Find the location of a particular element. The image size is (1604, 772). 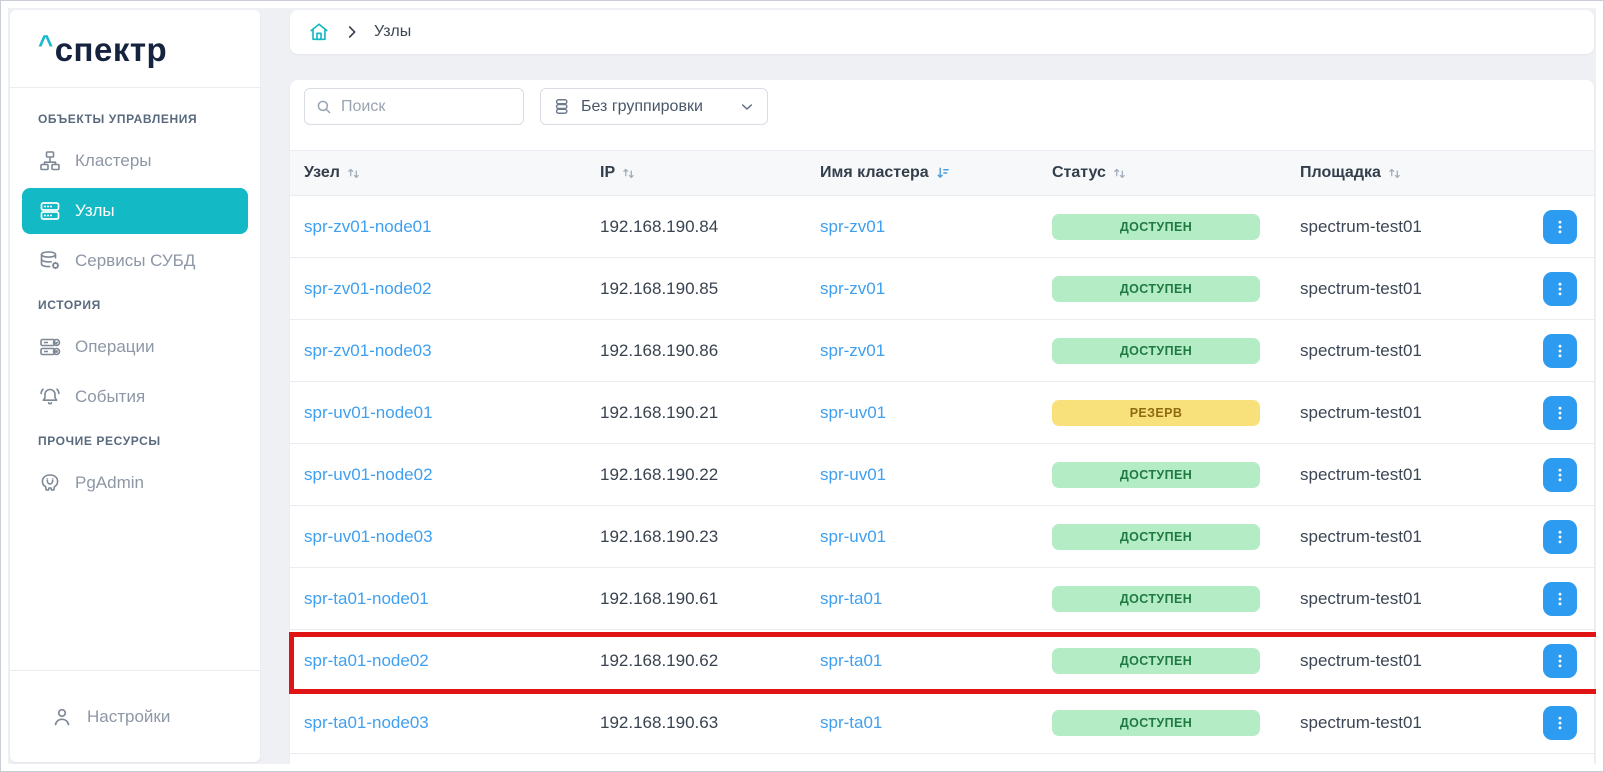

grouping-label: Без группировки is located at coordinates (642, 106).